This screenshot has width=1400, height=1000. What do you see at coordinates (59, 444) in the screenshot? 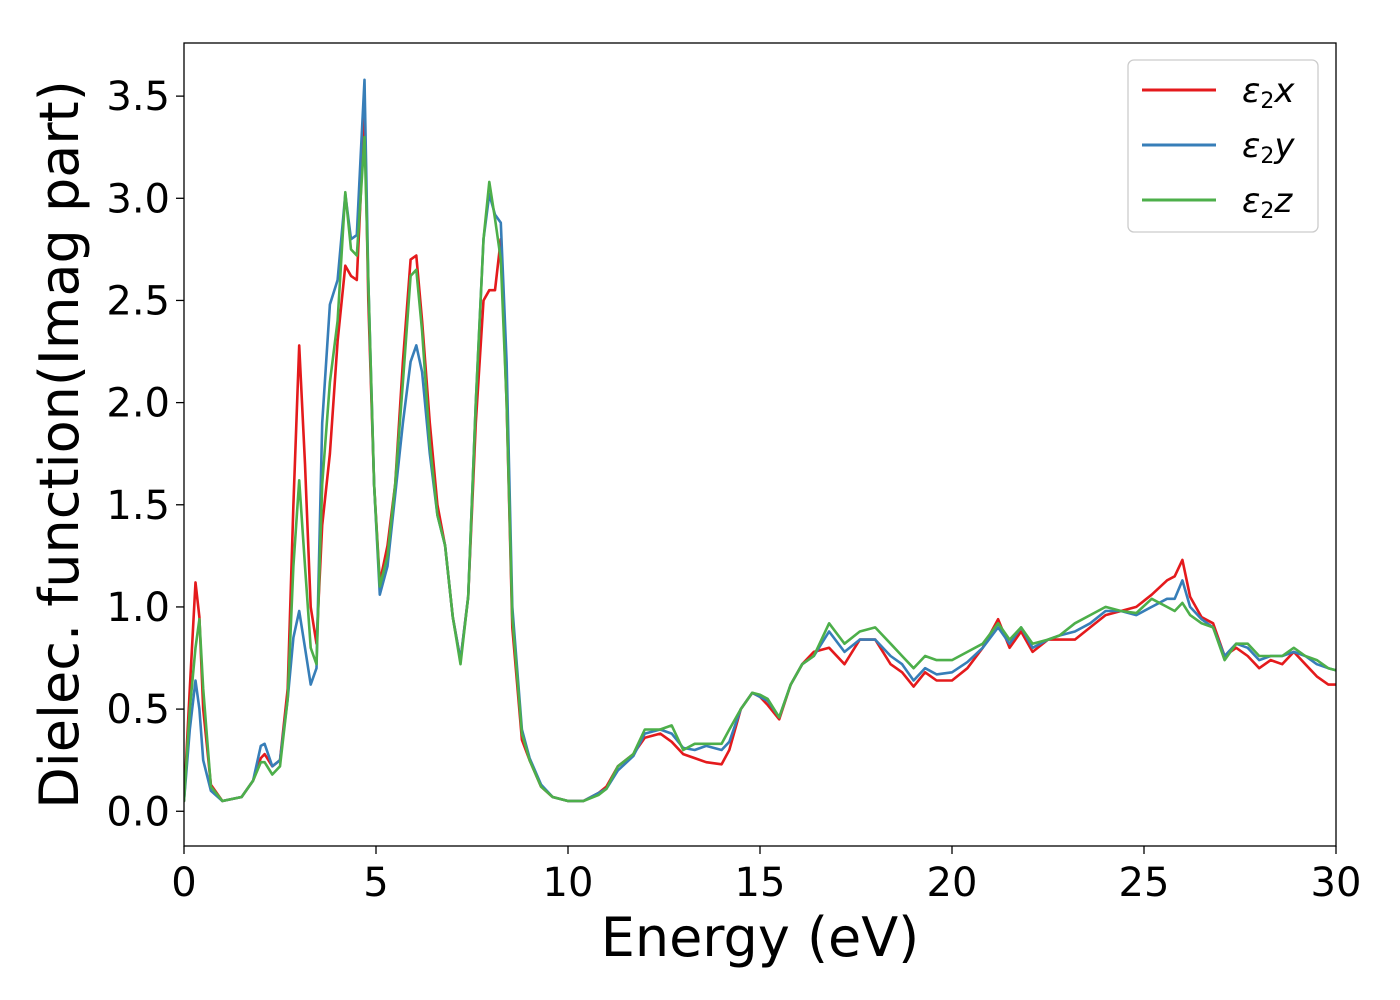
I see `y-axis-title: Dielec. function(Imag part)` at bounding box center [59, 444].